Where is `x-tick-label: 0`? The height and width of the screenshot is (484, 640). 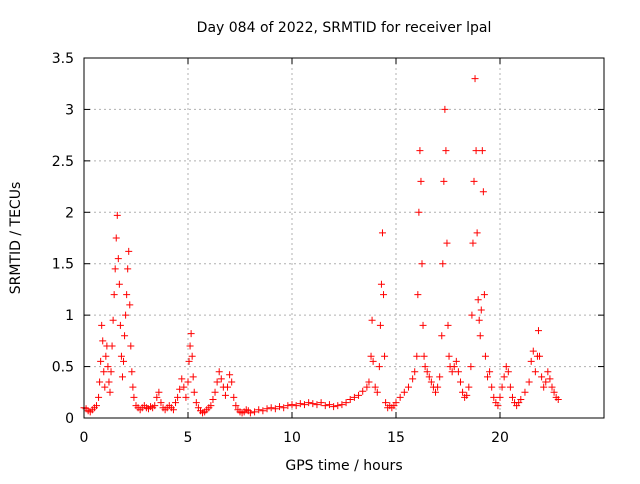 x-tick-label: 0 is located at coordinates (84, 438).